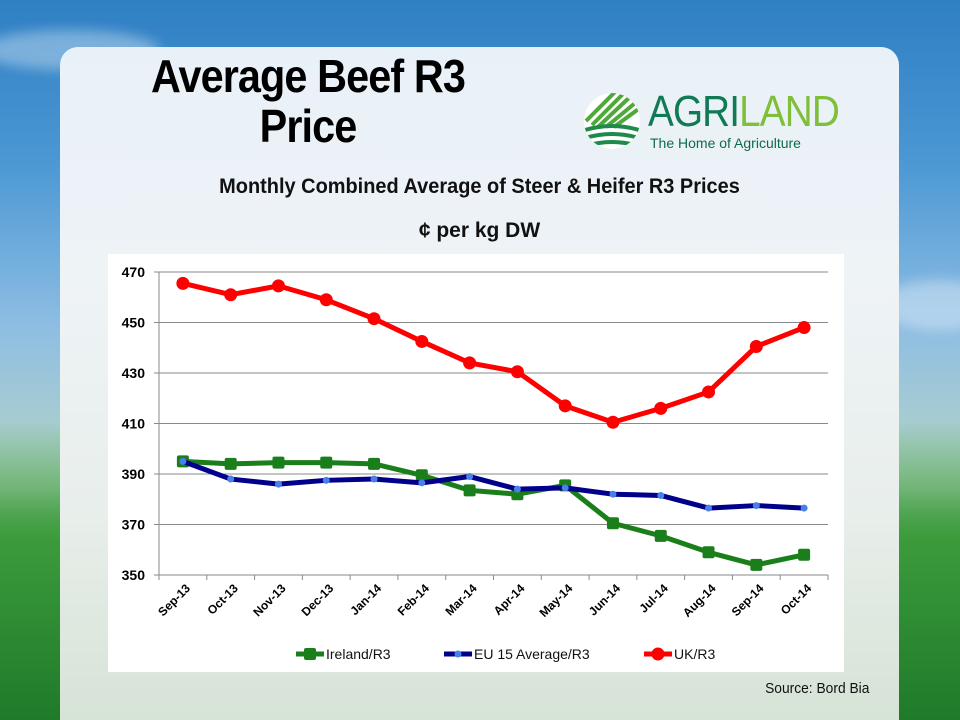 The width and height of the screenshot is (960, 720). I want to click on legend-item: UK/R3, so click(679, 654).